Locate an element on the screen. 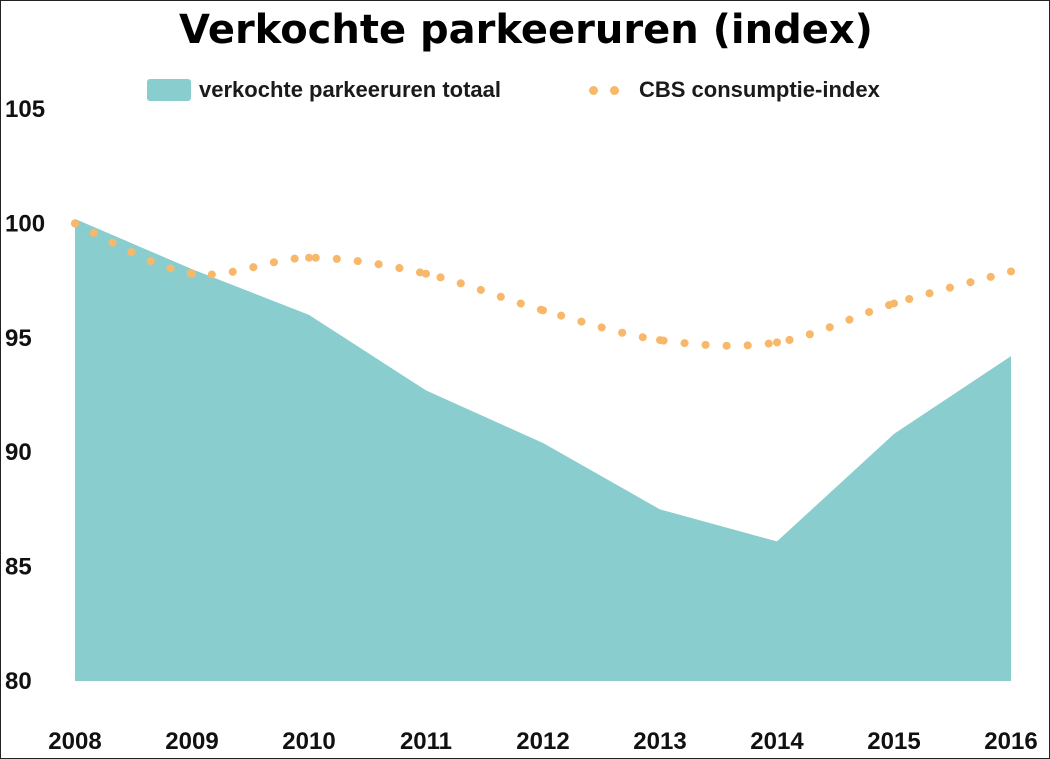 The height and width of the screenshot is (759, 1050). legend-swatch-dotted is located at coordinates (604, 90).